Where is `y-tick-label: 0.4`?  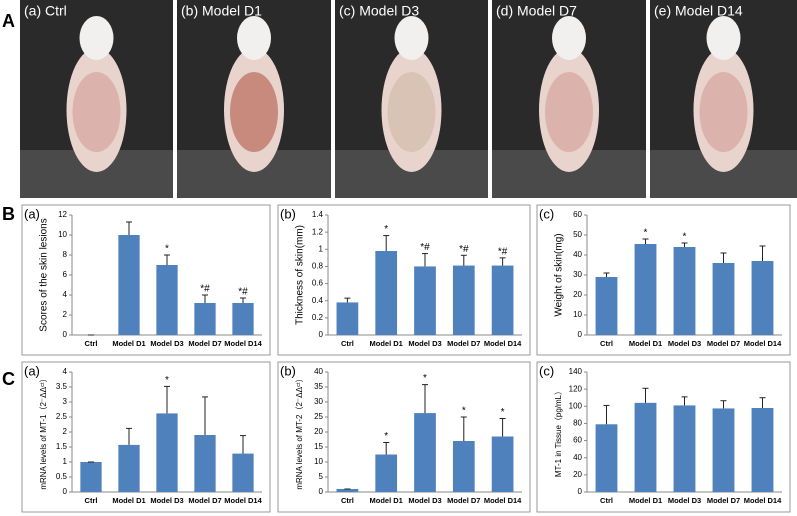
y-tick-label: 0.4 is located at coordinates (318, 300).